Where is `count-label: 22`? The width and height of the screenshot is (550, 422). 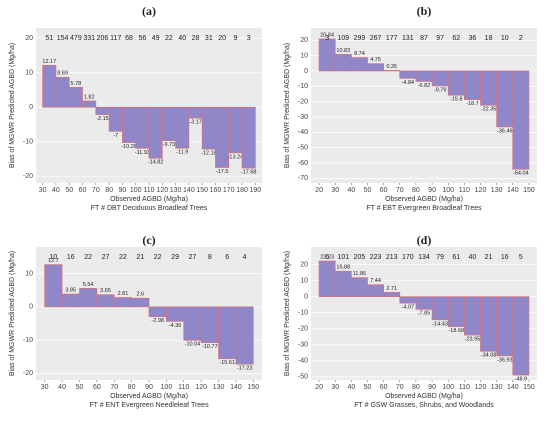 count-label: 22 is located at coordinates (123, 257).